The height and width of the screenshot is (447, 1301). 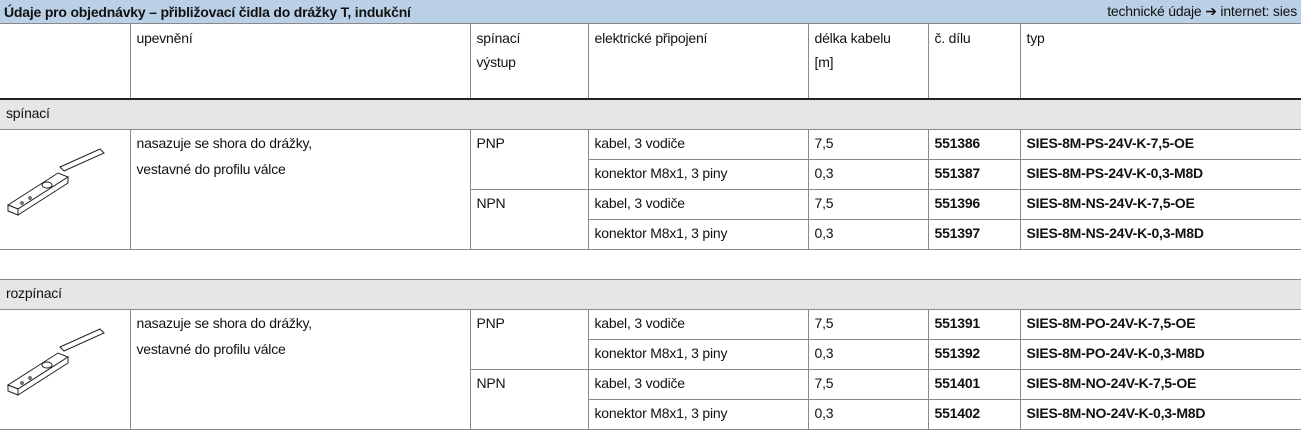 I want to click on spacer-row, so click(x=650, y=264).